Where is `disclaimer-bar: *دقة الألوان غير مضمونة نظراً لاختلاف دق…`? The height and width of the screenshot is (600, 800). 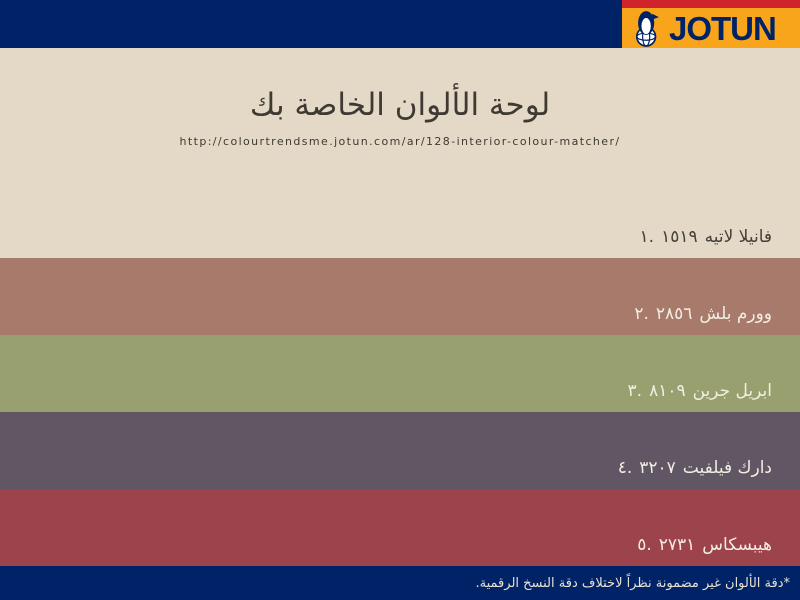 disclaimer-bar: *دقة الألوان غير مضمونة نظراً لاختلاف دق… is located at coordinates (400, 583).